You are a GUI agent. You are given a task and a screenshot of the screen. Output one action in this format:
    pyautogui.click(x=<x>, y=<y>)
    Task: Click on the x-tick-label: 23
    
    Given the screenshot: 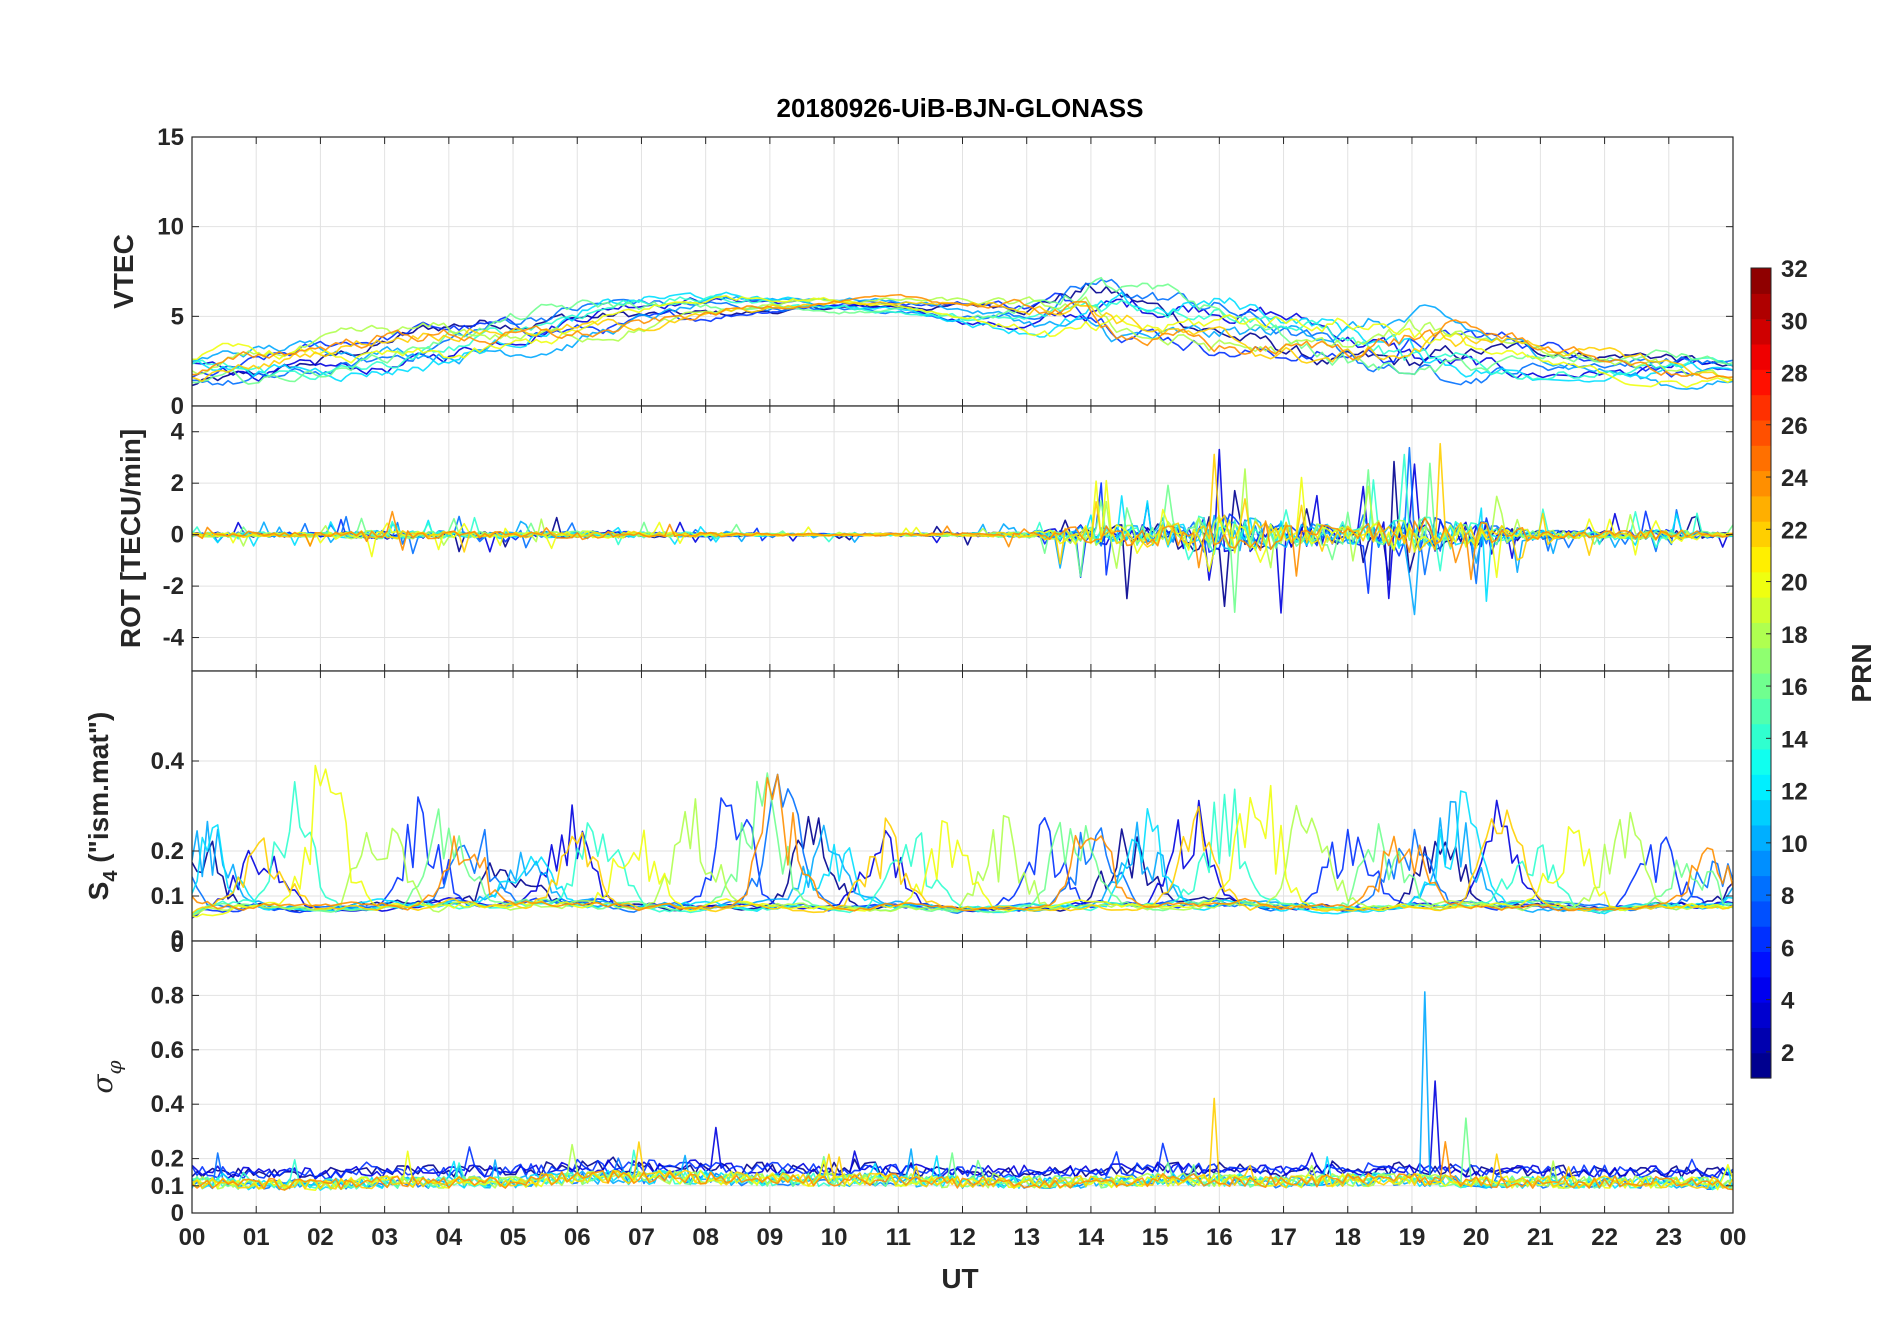 What is the action you would take?
    pyautogui.click(x=1668, y=1237)
    